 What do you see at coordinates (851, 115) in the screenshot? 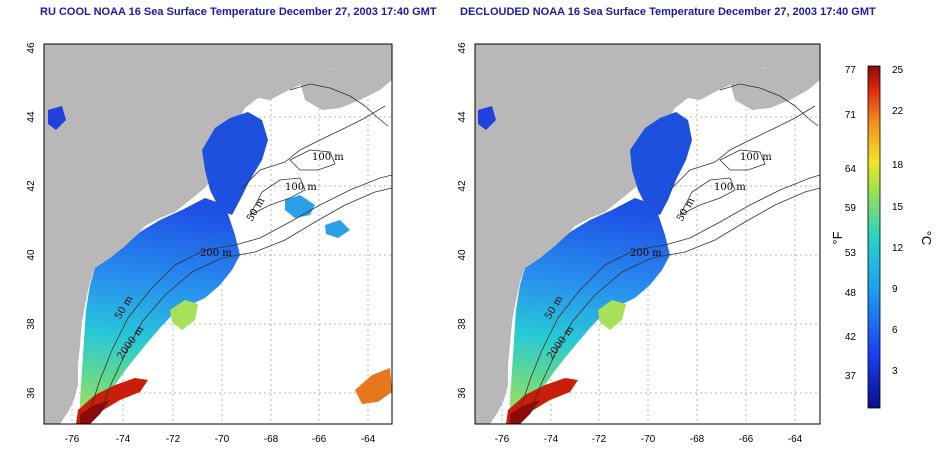
I see `fahrenheit-tick-label: 71` at bounding box center [851, 115].